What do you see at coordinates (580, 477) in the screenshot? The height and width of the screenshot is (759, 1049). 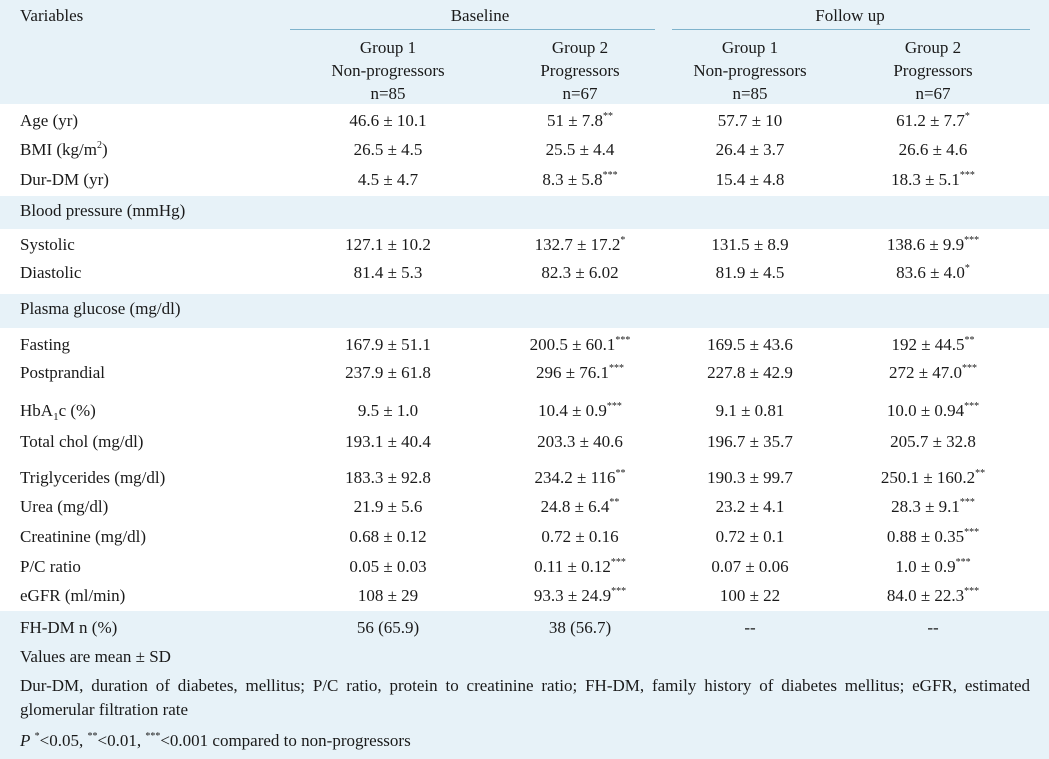 I see `cell-tg-b2: 234.2 ± 116**` at bounding box center [580, 477].